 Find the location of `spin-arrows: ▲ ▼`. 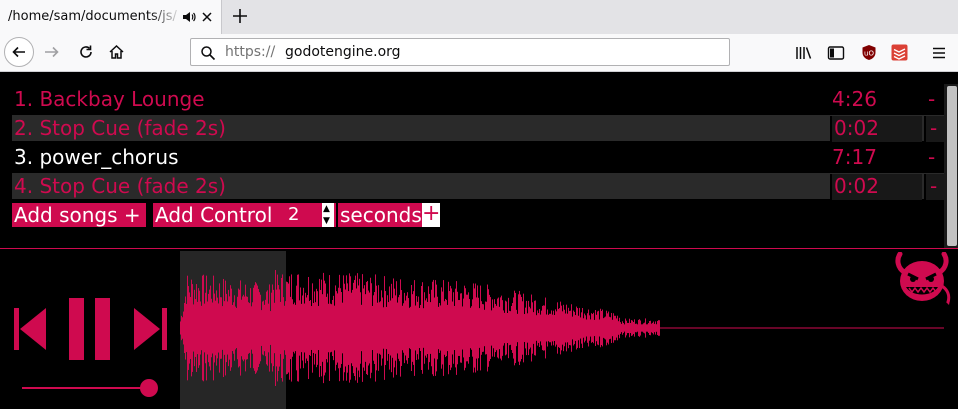

spin-arrows: ▲ ▼ is located at coordinates (328, 215).